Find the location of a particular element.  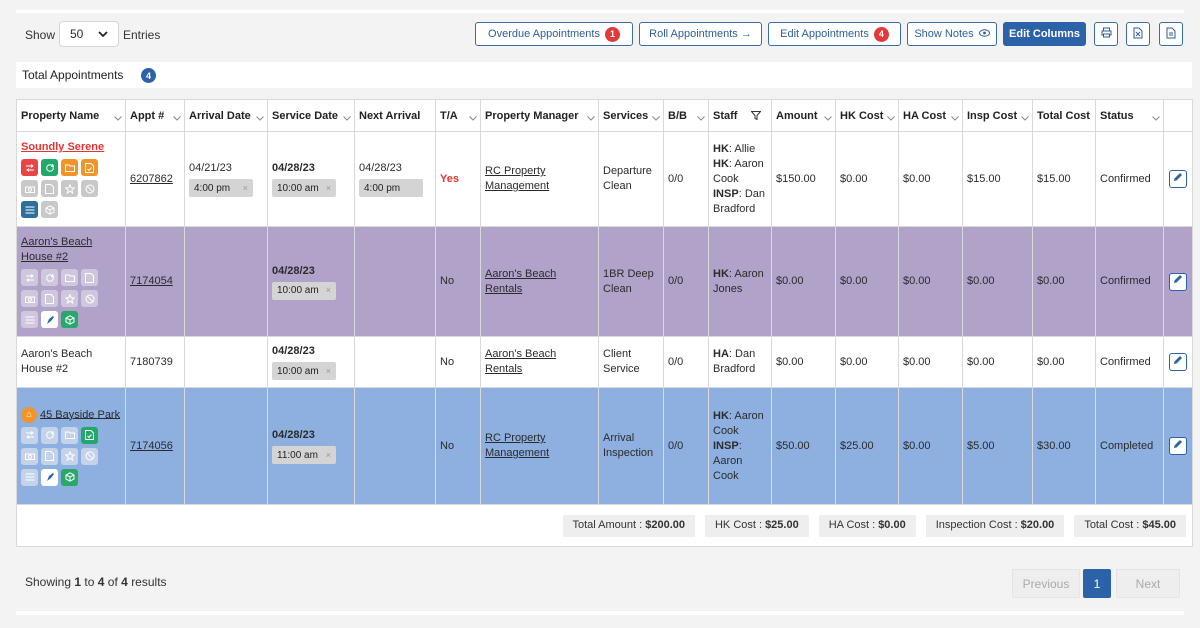

col-header-total-cost: Total Cost is located at coordinates (1064, 115).